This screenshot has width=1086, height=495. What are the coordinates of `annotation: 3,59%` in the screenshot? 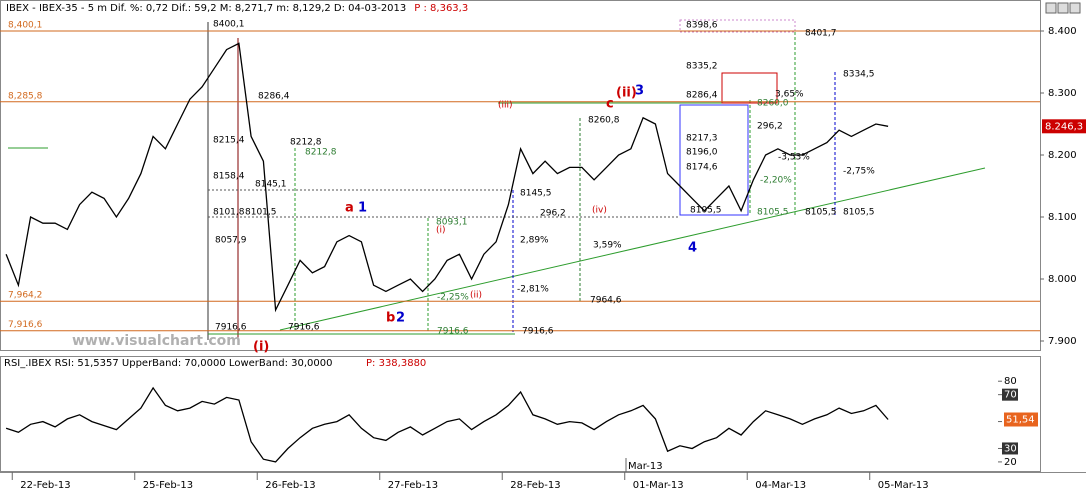 It's located at (607, 246).